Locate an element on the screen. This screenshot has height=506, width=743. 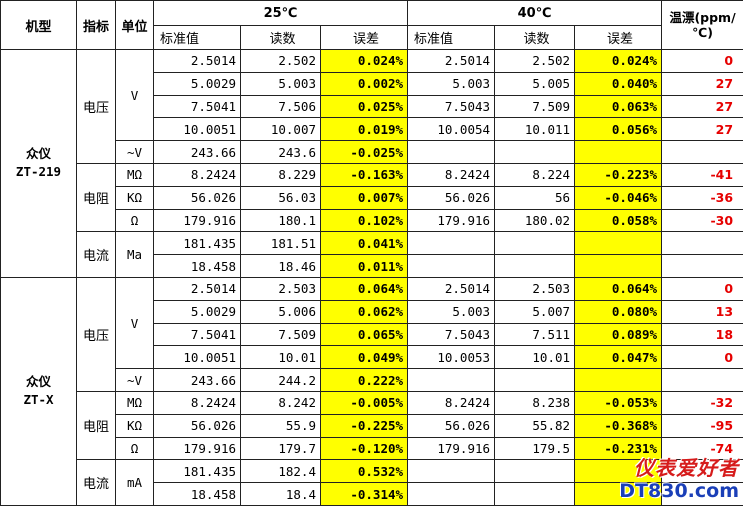
std-40-cell: 8.2424 is located at coordinates (451, 402).